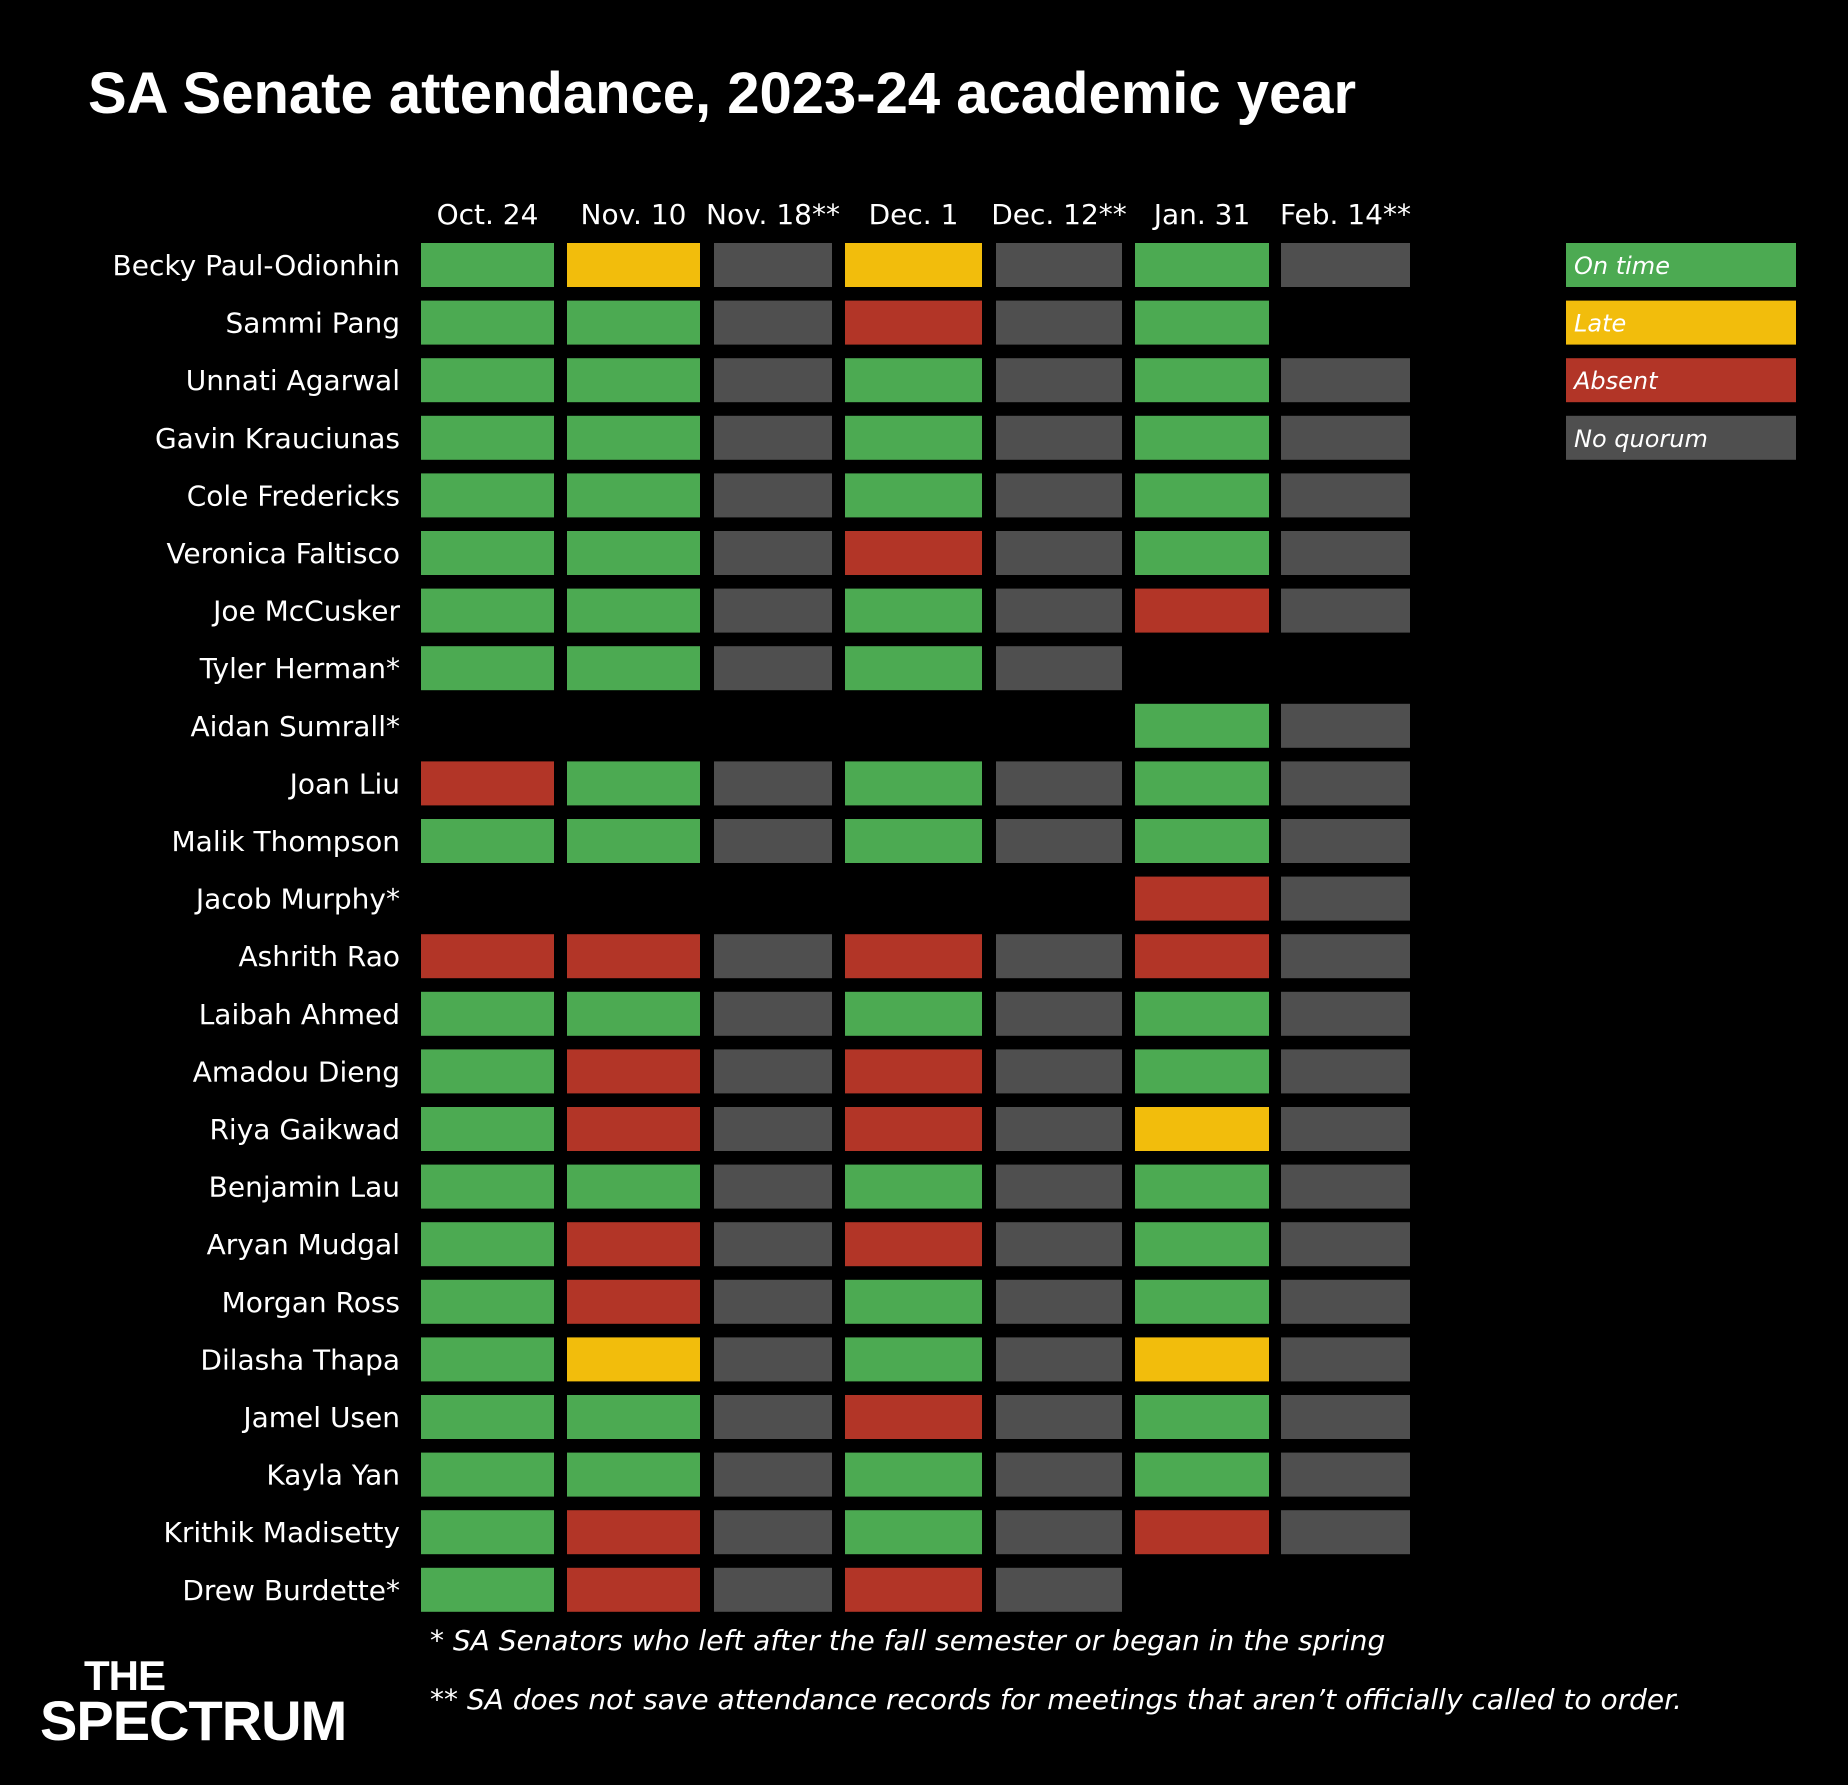 This screenshot has width=1848, height=1785. Describe the element at coordinates (297, 899) in the screenshot. I see `row-label: Jacob Murphy*` at that location.